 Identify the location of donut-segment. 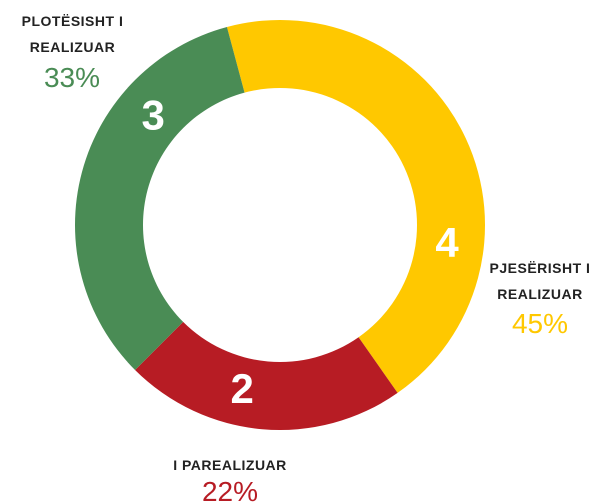
(266, 376).